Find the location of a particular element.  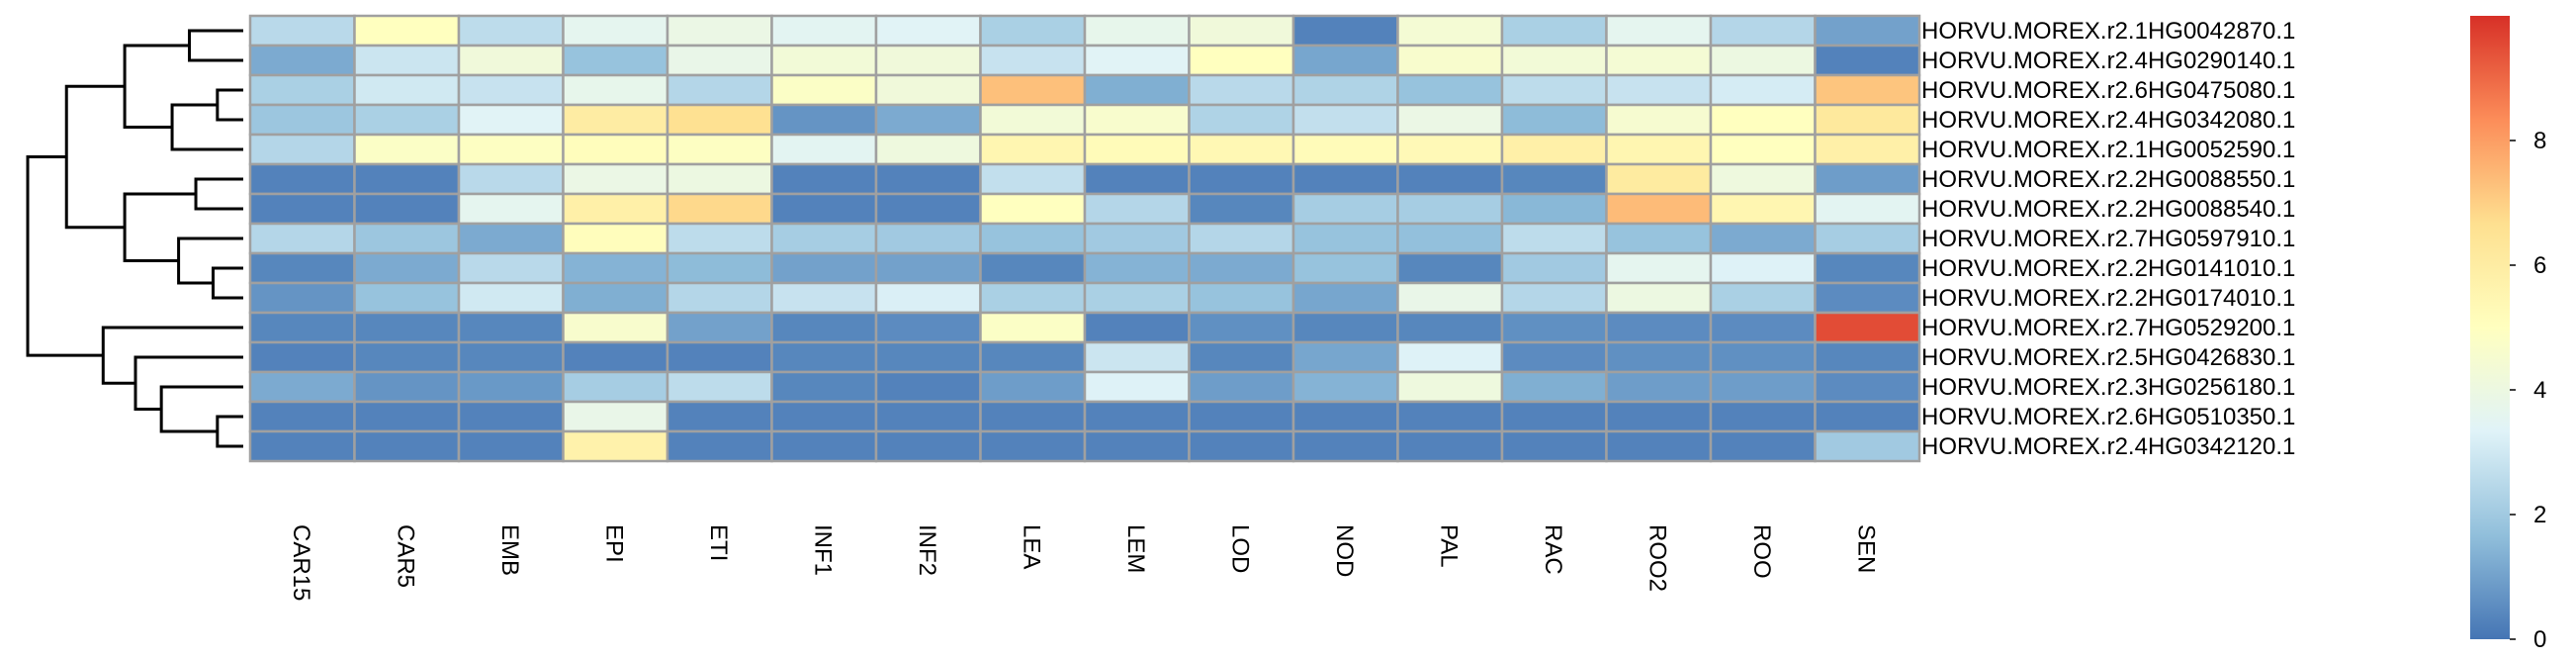

heatmap-cell-r4-c5 is located at coordinates (824, 149).